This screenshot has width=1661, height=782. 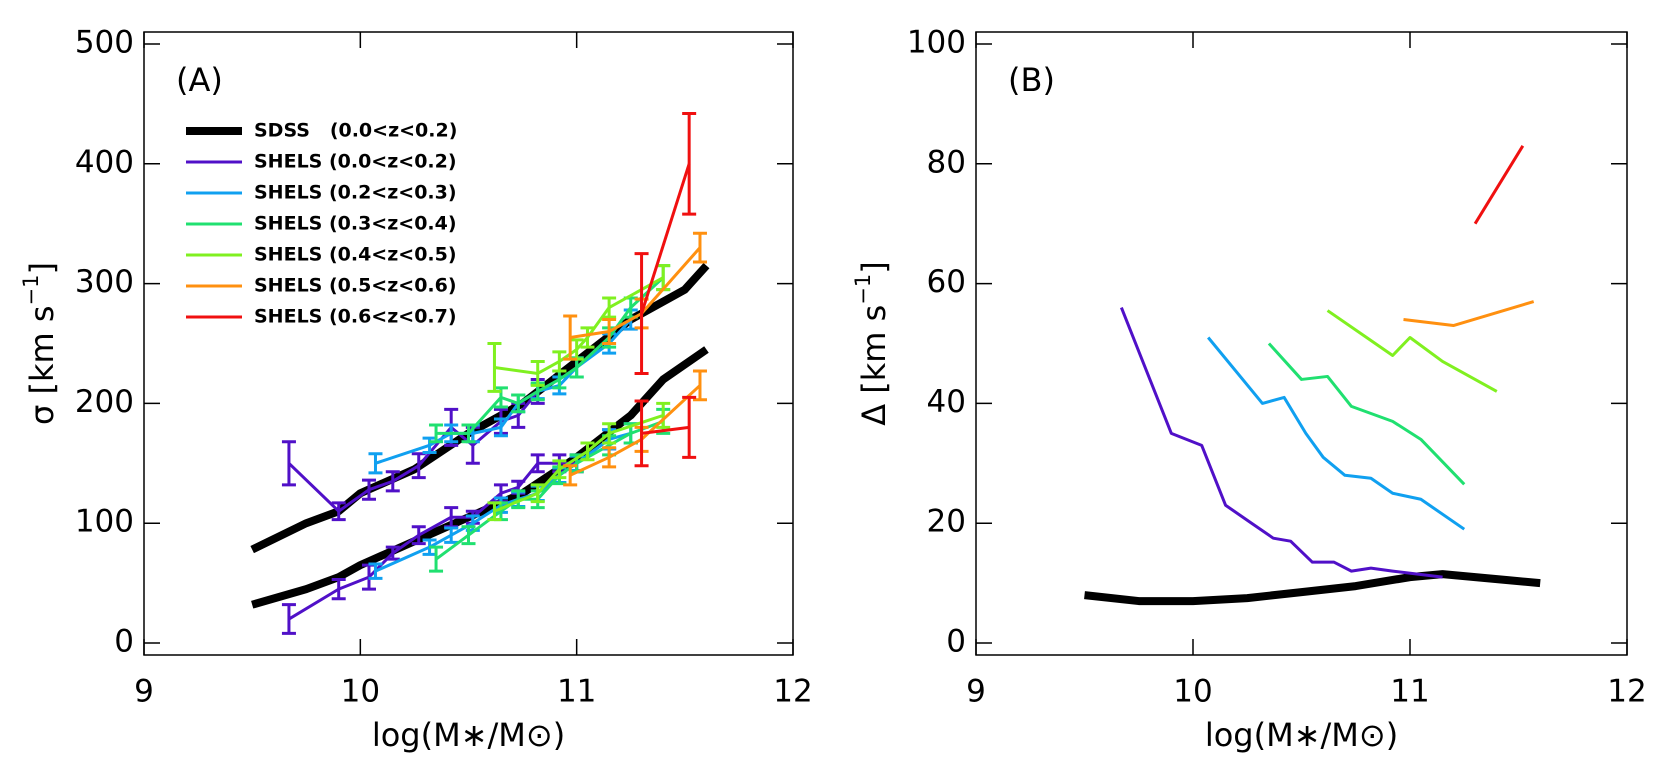 I want to click on legend-label: SHELS (0.0<z<0.2), so click(x=355, y=162).